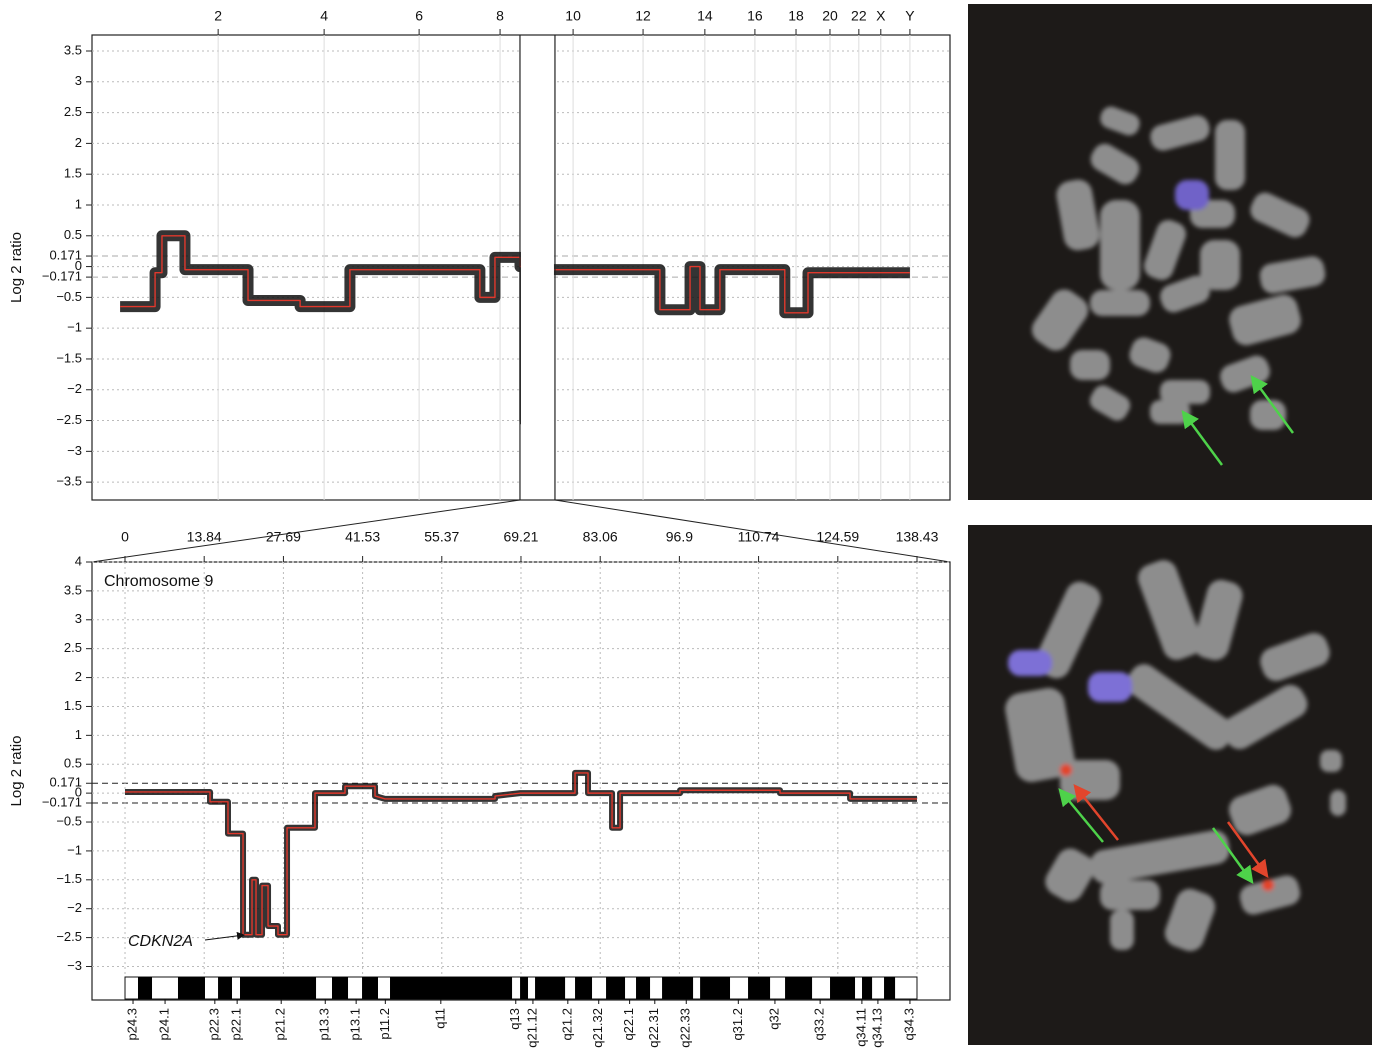  I want to click on band-label: q32, so click(773, 1019).